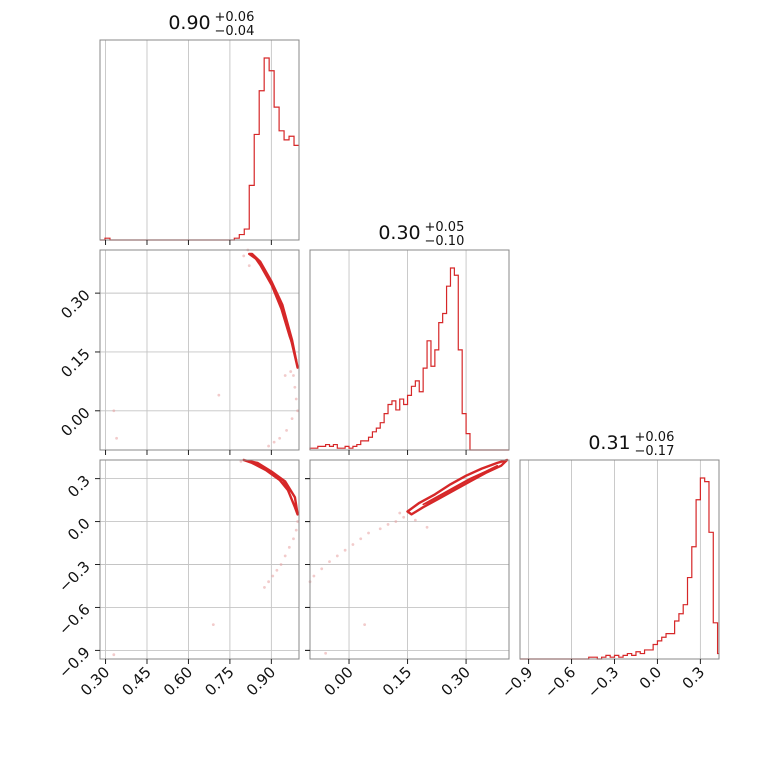 This screenshot has height=760, width=760. I want to click on hist-title-minus-0: −0.04, so click(235, 31).